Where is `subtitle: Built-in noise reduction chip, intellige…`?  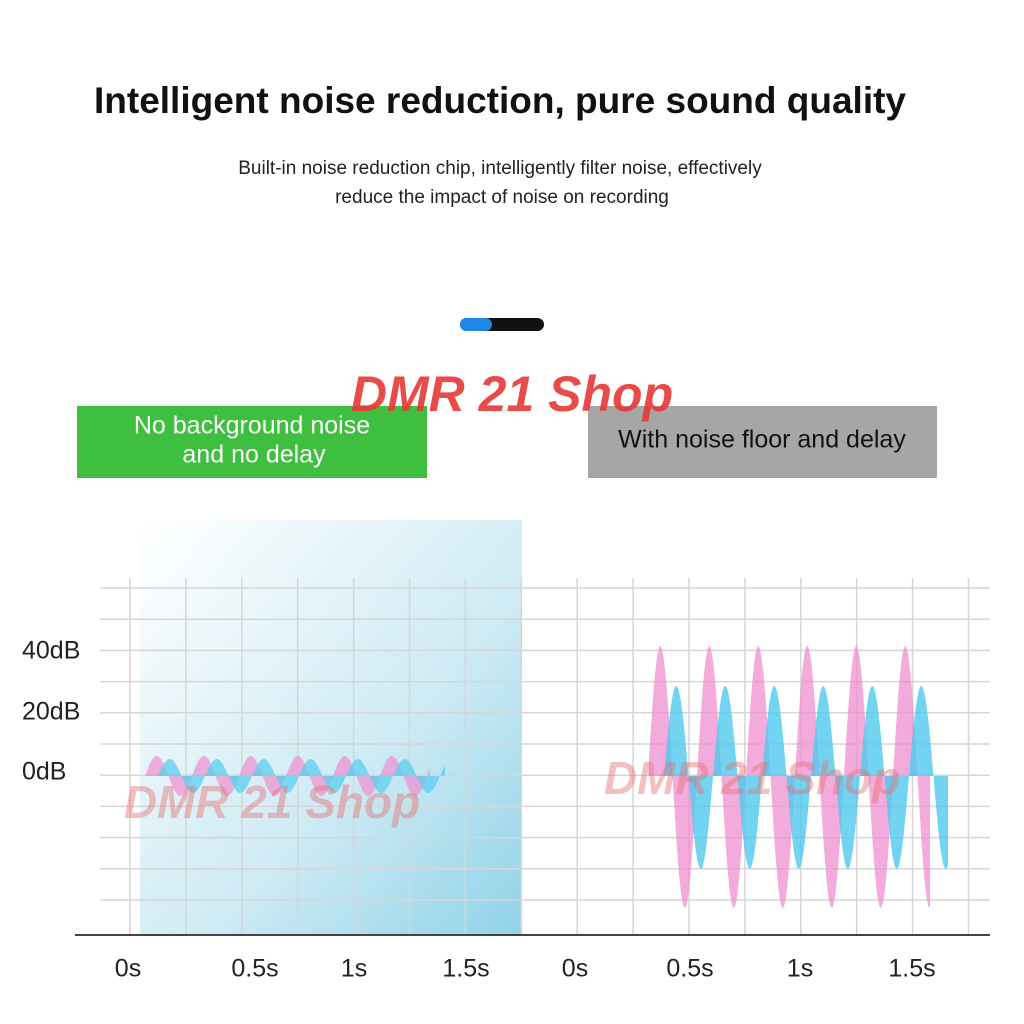 subtitle: Built-in noise reduction chip, intellige… is located at coordinates (500, 168).